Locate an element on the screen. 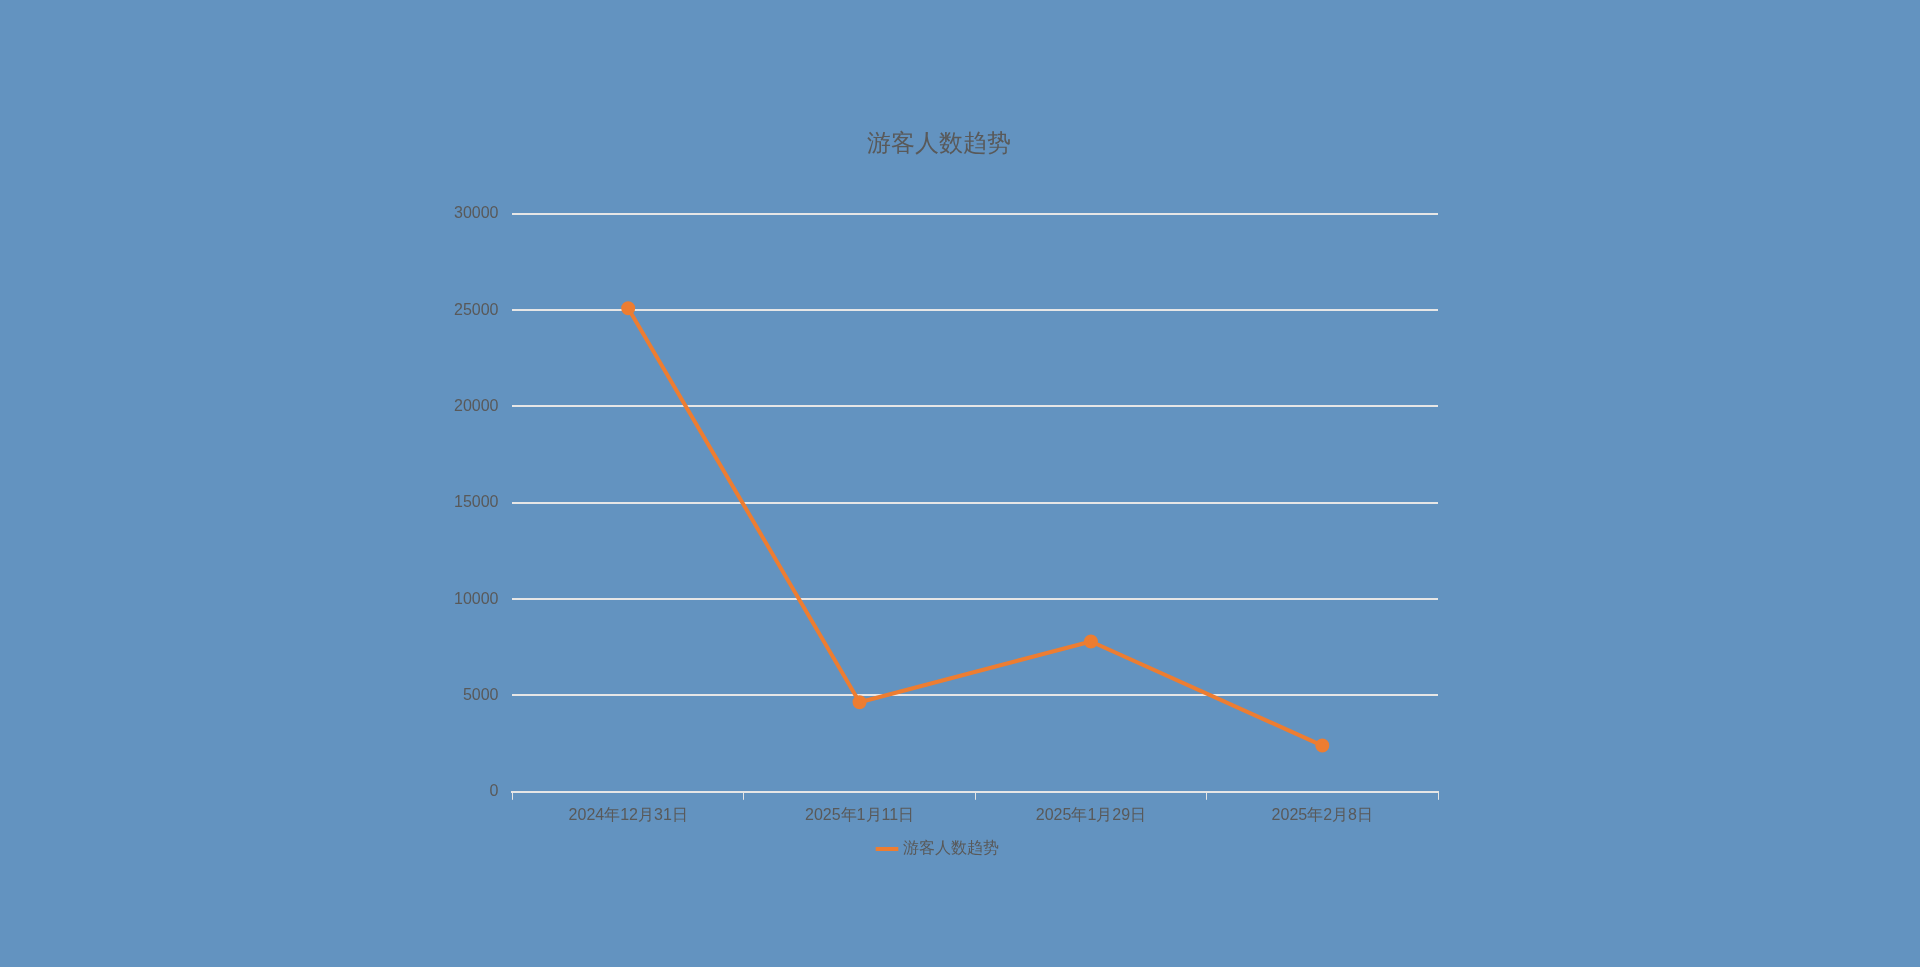 The height and width of the screenshot is (967, 1920). chart-title: 游客人数趋势 is located at coordinates (939, 142).